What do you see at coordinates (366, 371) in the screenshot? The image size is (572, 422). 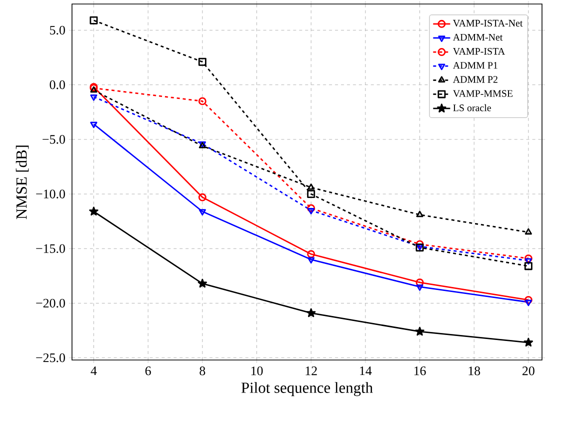 I see `x-tick-label: 14` at bounding box center [366, 371].